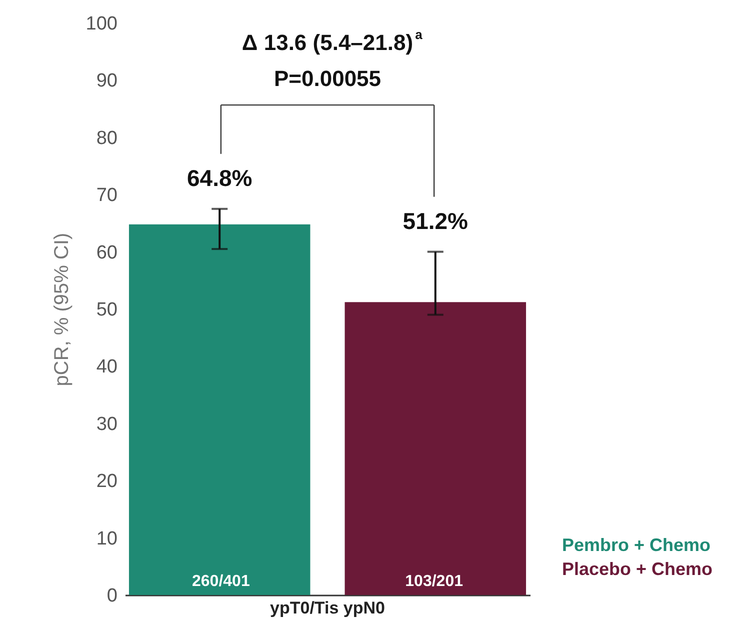 The height and width of the screenshot is (630, 741). I want to click on y-axis-title: pCR, % (95% CI), so click(61, 309).